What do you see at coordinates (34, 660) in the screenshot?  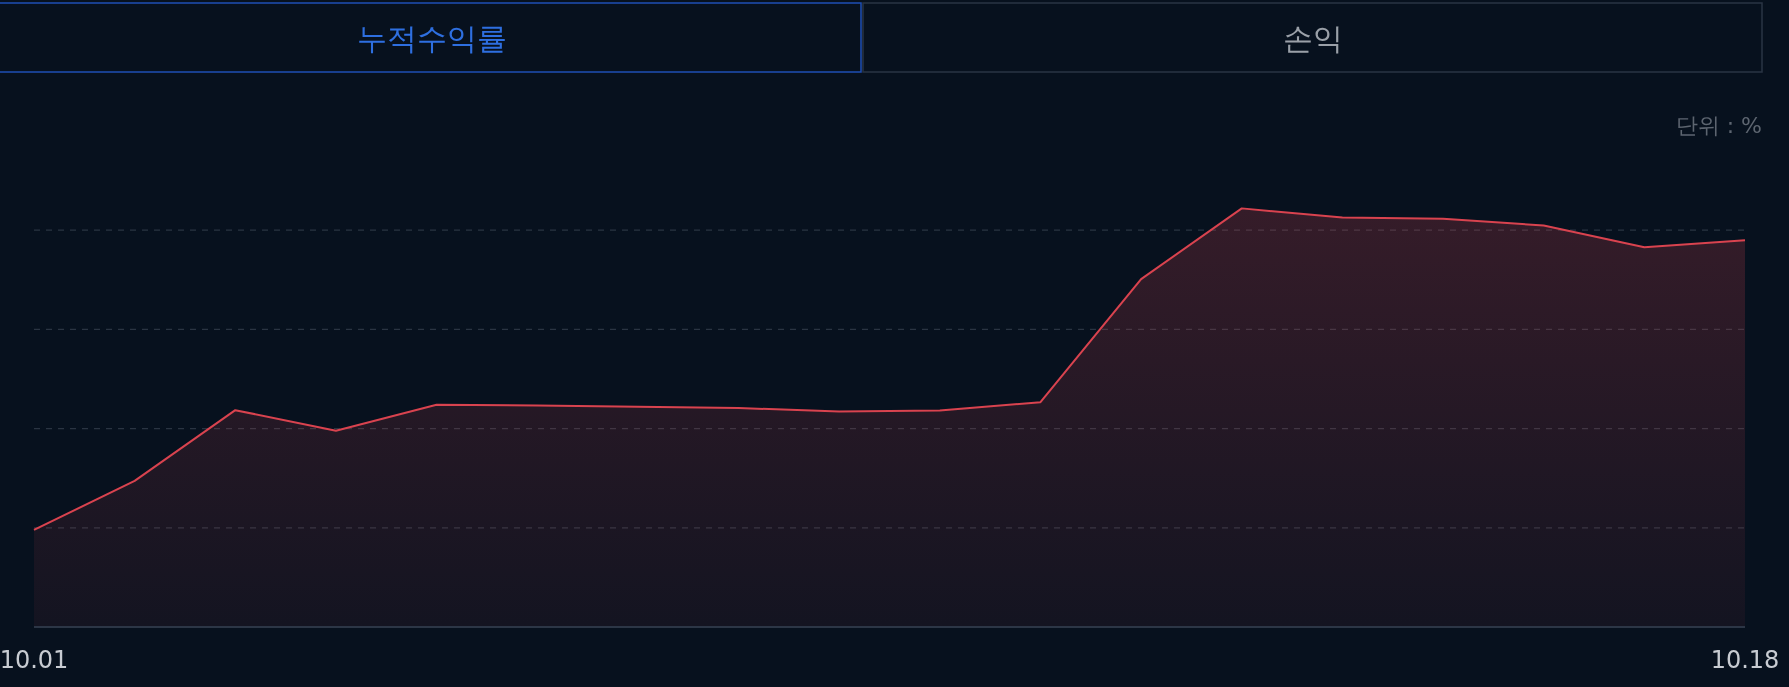 I see `x-tick-label: 10.01` at bounding box center [34, 660].